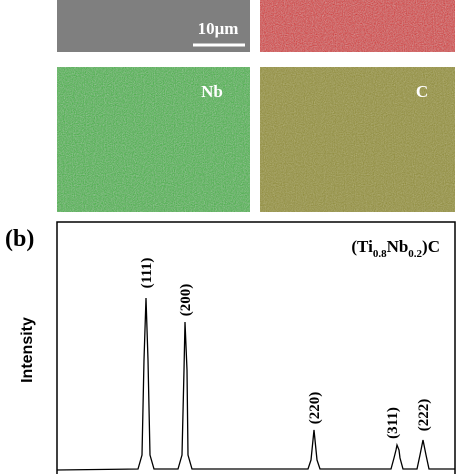 The image size is (474, 474). I want to click on ti-map, so click(357, 26).